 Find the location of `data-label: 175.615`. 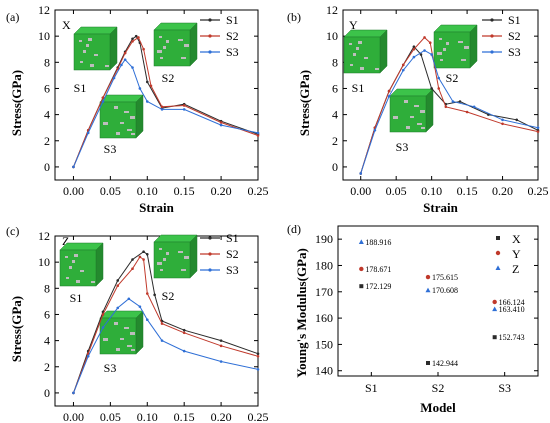

data-label: 175.615 is located at coordinates (445, 277).